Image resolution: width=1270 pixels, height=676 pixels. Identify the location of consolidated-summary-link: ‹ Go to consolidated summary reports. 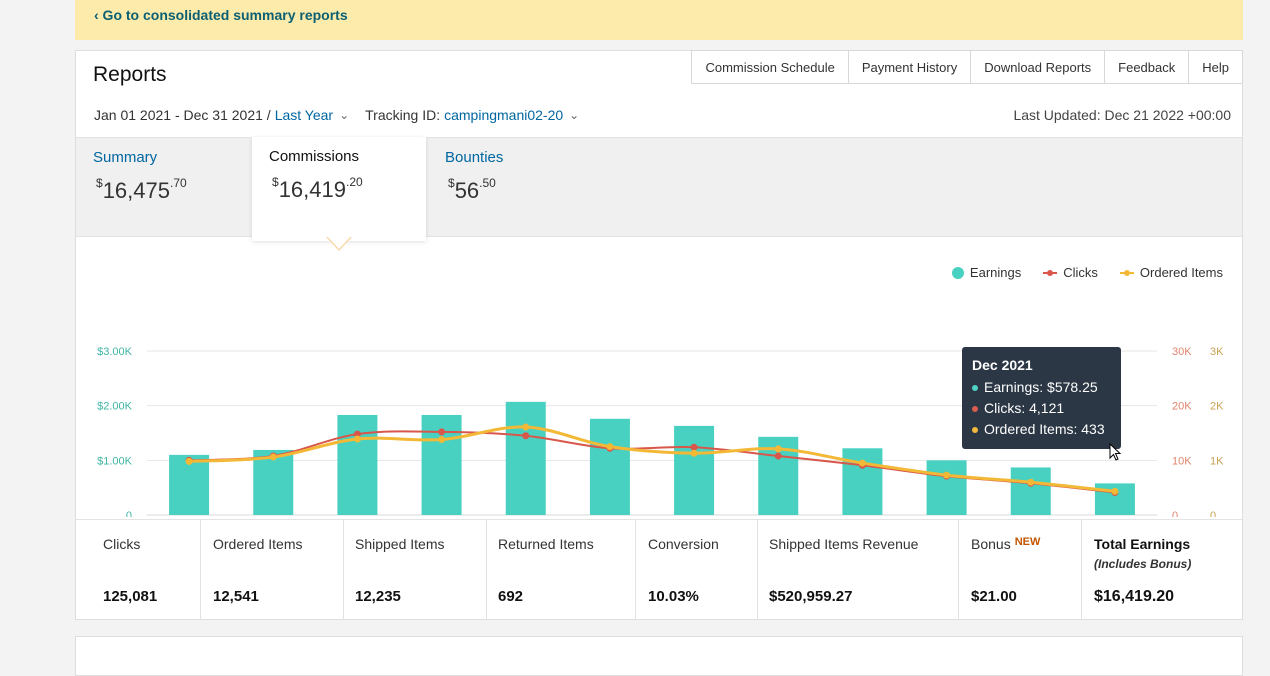
(221, 15).